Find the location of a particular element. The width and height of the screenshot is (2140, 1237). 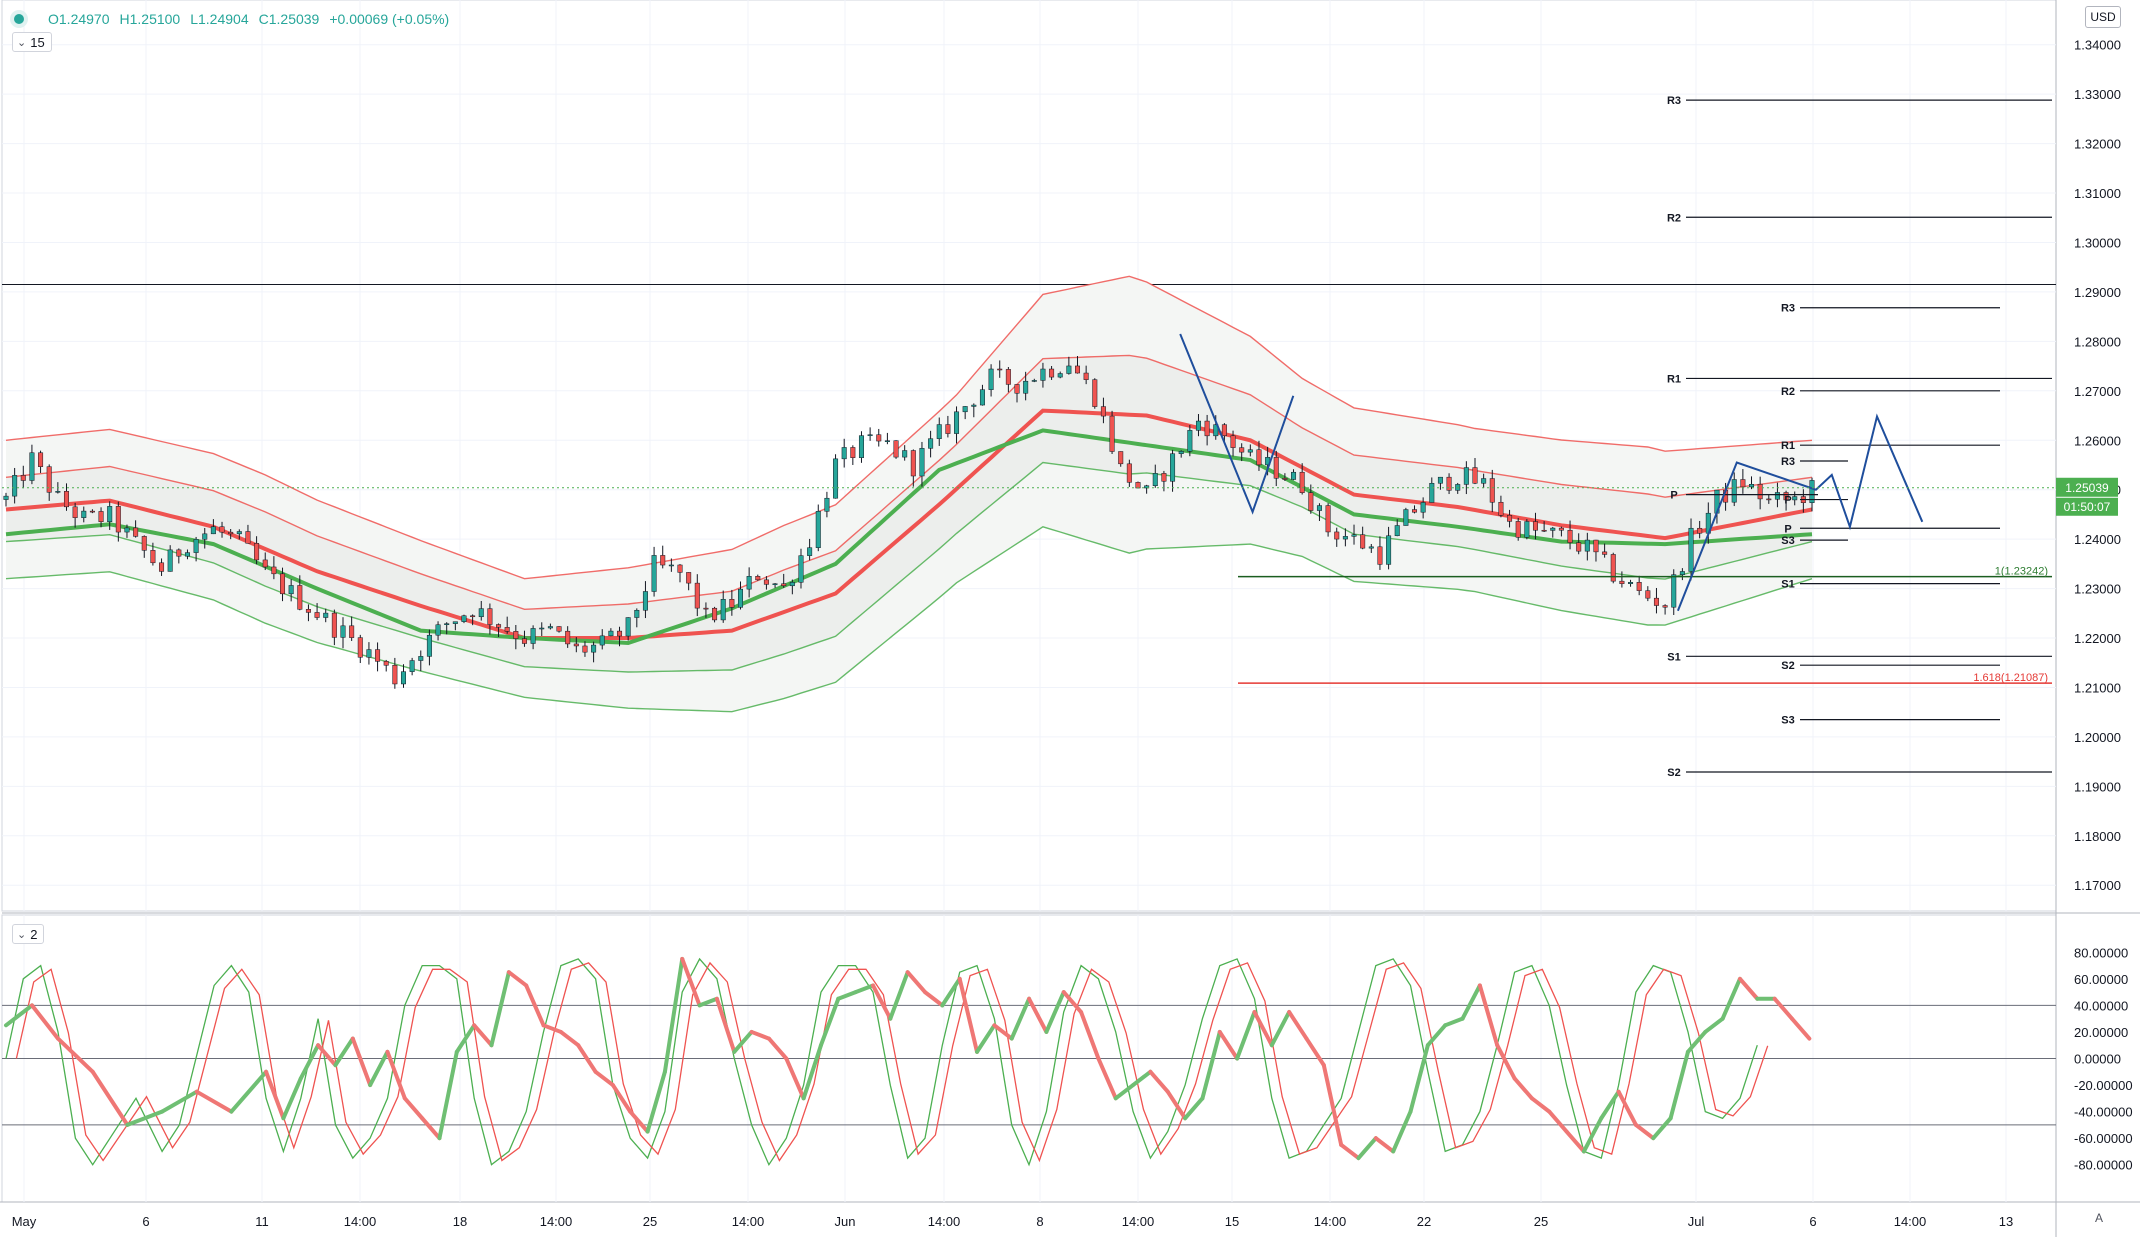

price-tick-label: 1.32000 is located at coordinates (2097, 144).